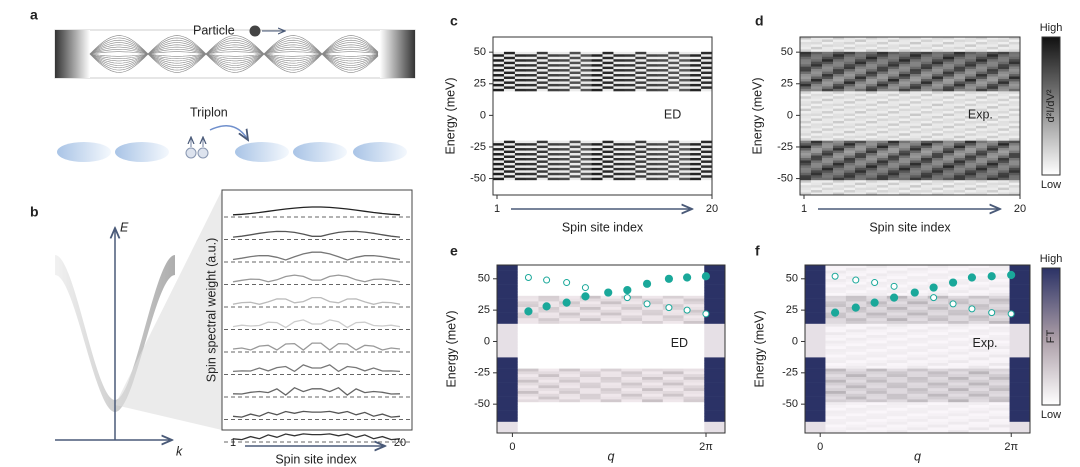 The image size is (1080, 467). Describe the element at coordinates (706, 447) in the screenshot. I see `x-tick-label: 2π` at that location.